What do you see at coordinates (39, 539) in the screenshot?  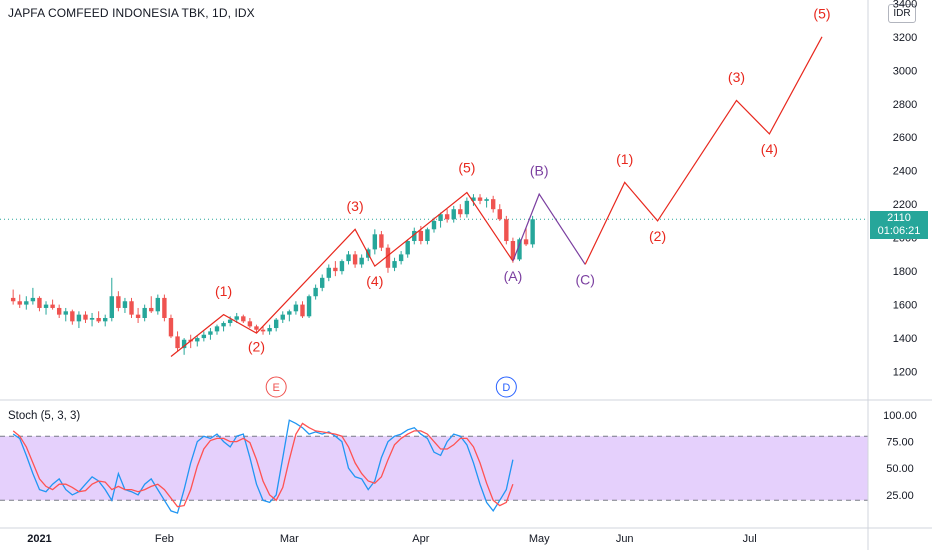 I see `time-tick-label: 2021` at bounding box center [39, 539].